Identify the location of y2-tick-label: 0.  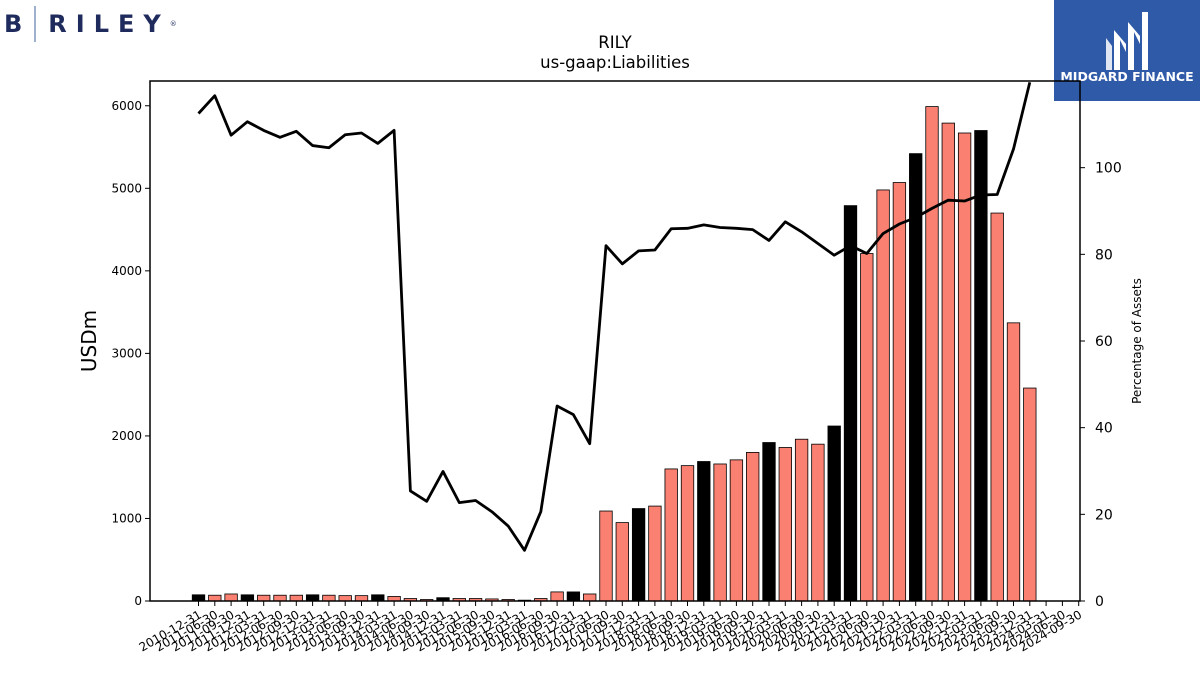
(1099, 602).